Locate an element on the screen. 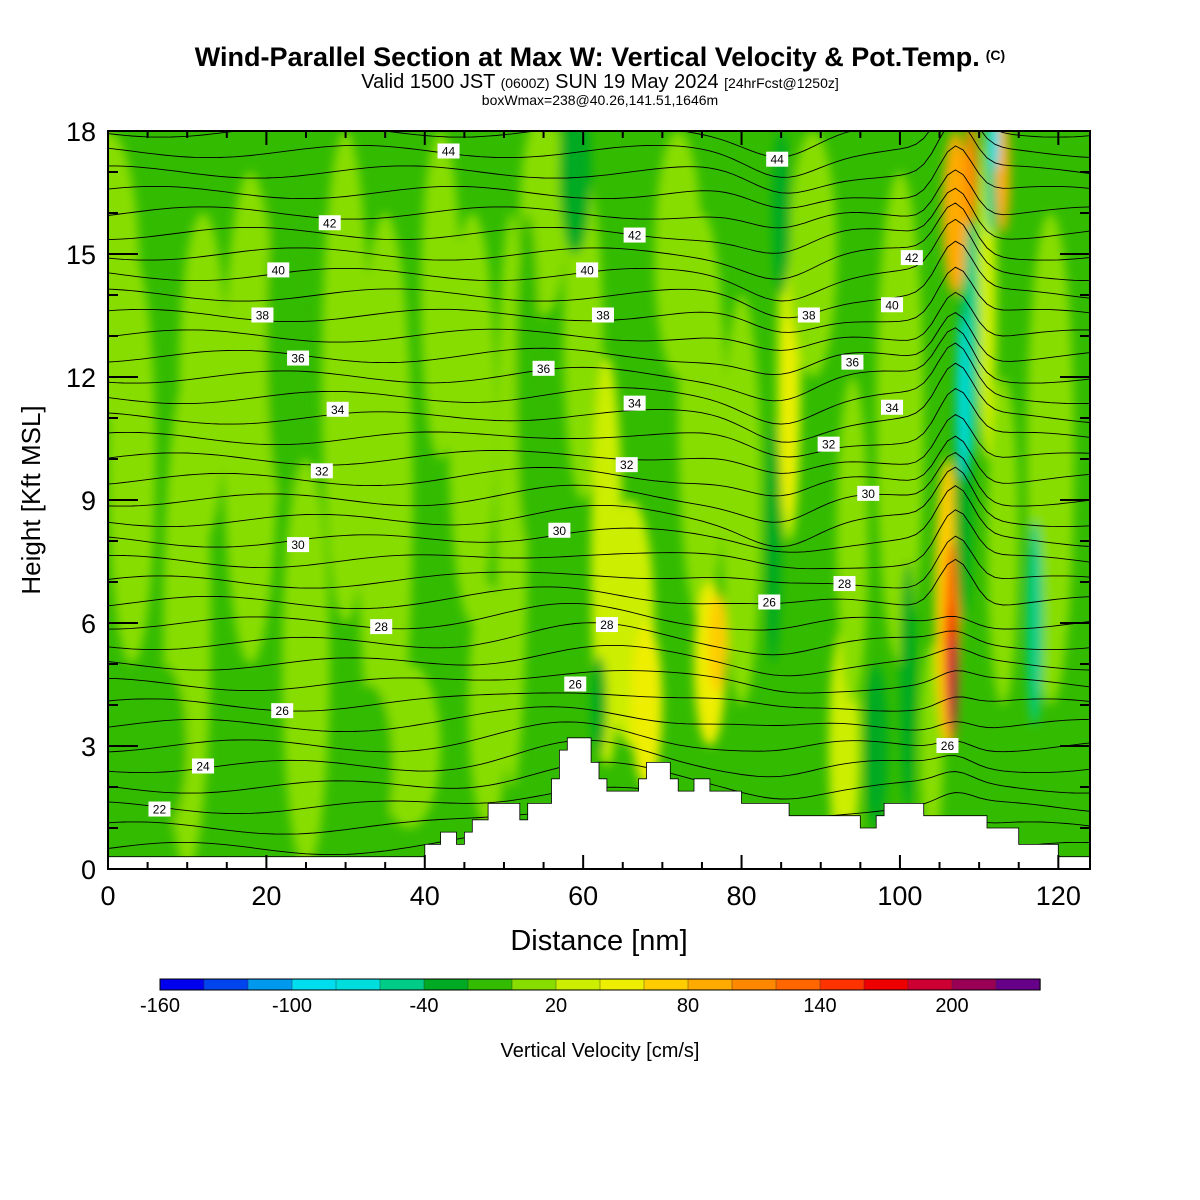 The width and height of the screenshot is (1200, 1200). colorbar-title: Vertical Velocity [cm/s] is located at coordinates (600, 1051).